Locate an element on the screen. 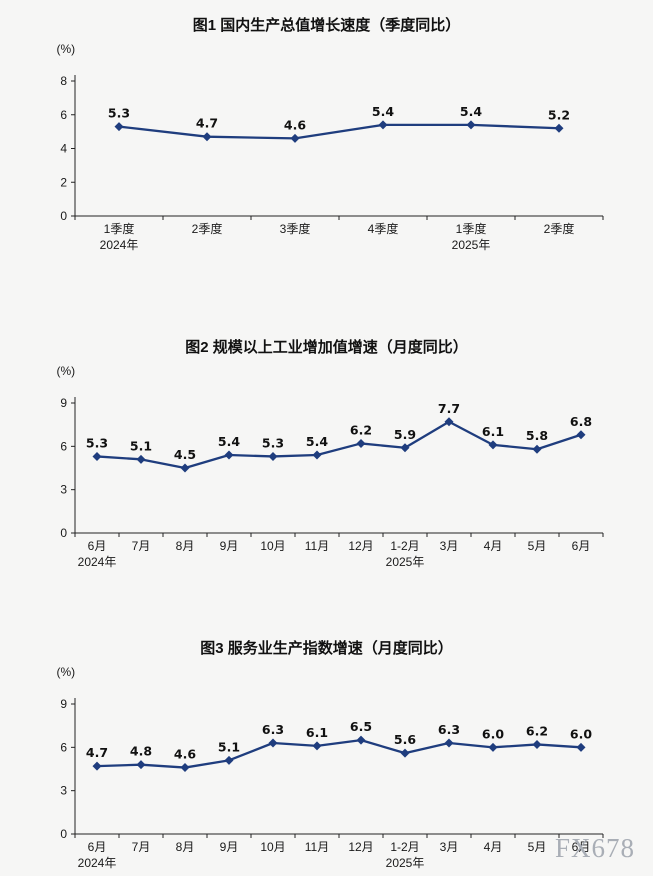  x-axis-tick-label: 4月 is located at coordinates (492, 546).